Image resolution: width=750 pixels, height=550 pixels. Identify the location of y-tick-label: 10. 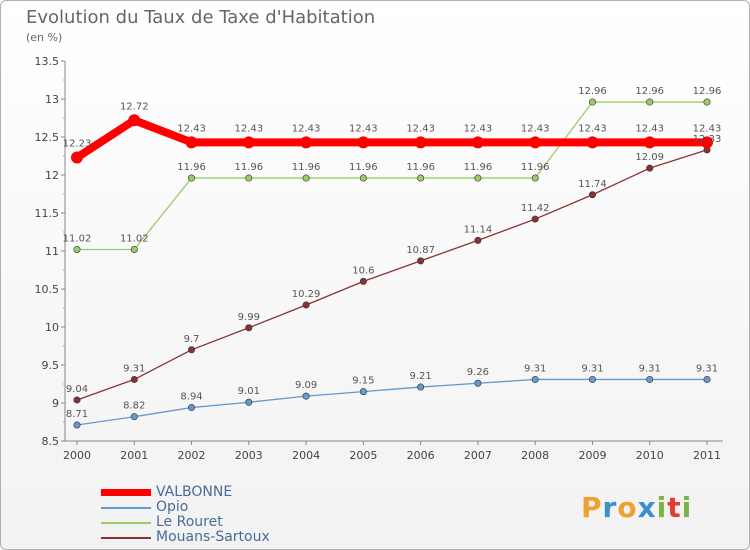
(52, 327).